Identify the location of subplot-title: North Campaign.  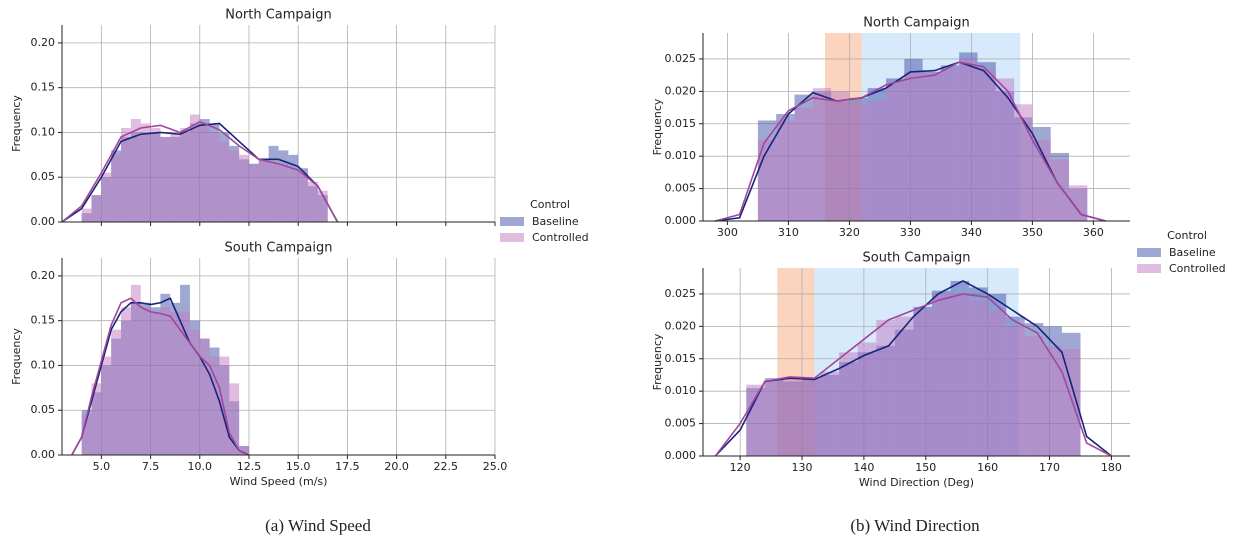
(278, 15).